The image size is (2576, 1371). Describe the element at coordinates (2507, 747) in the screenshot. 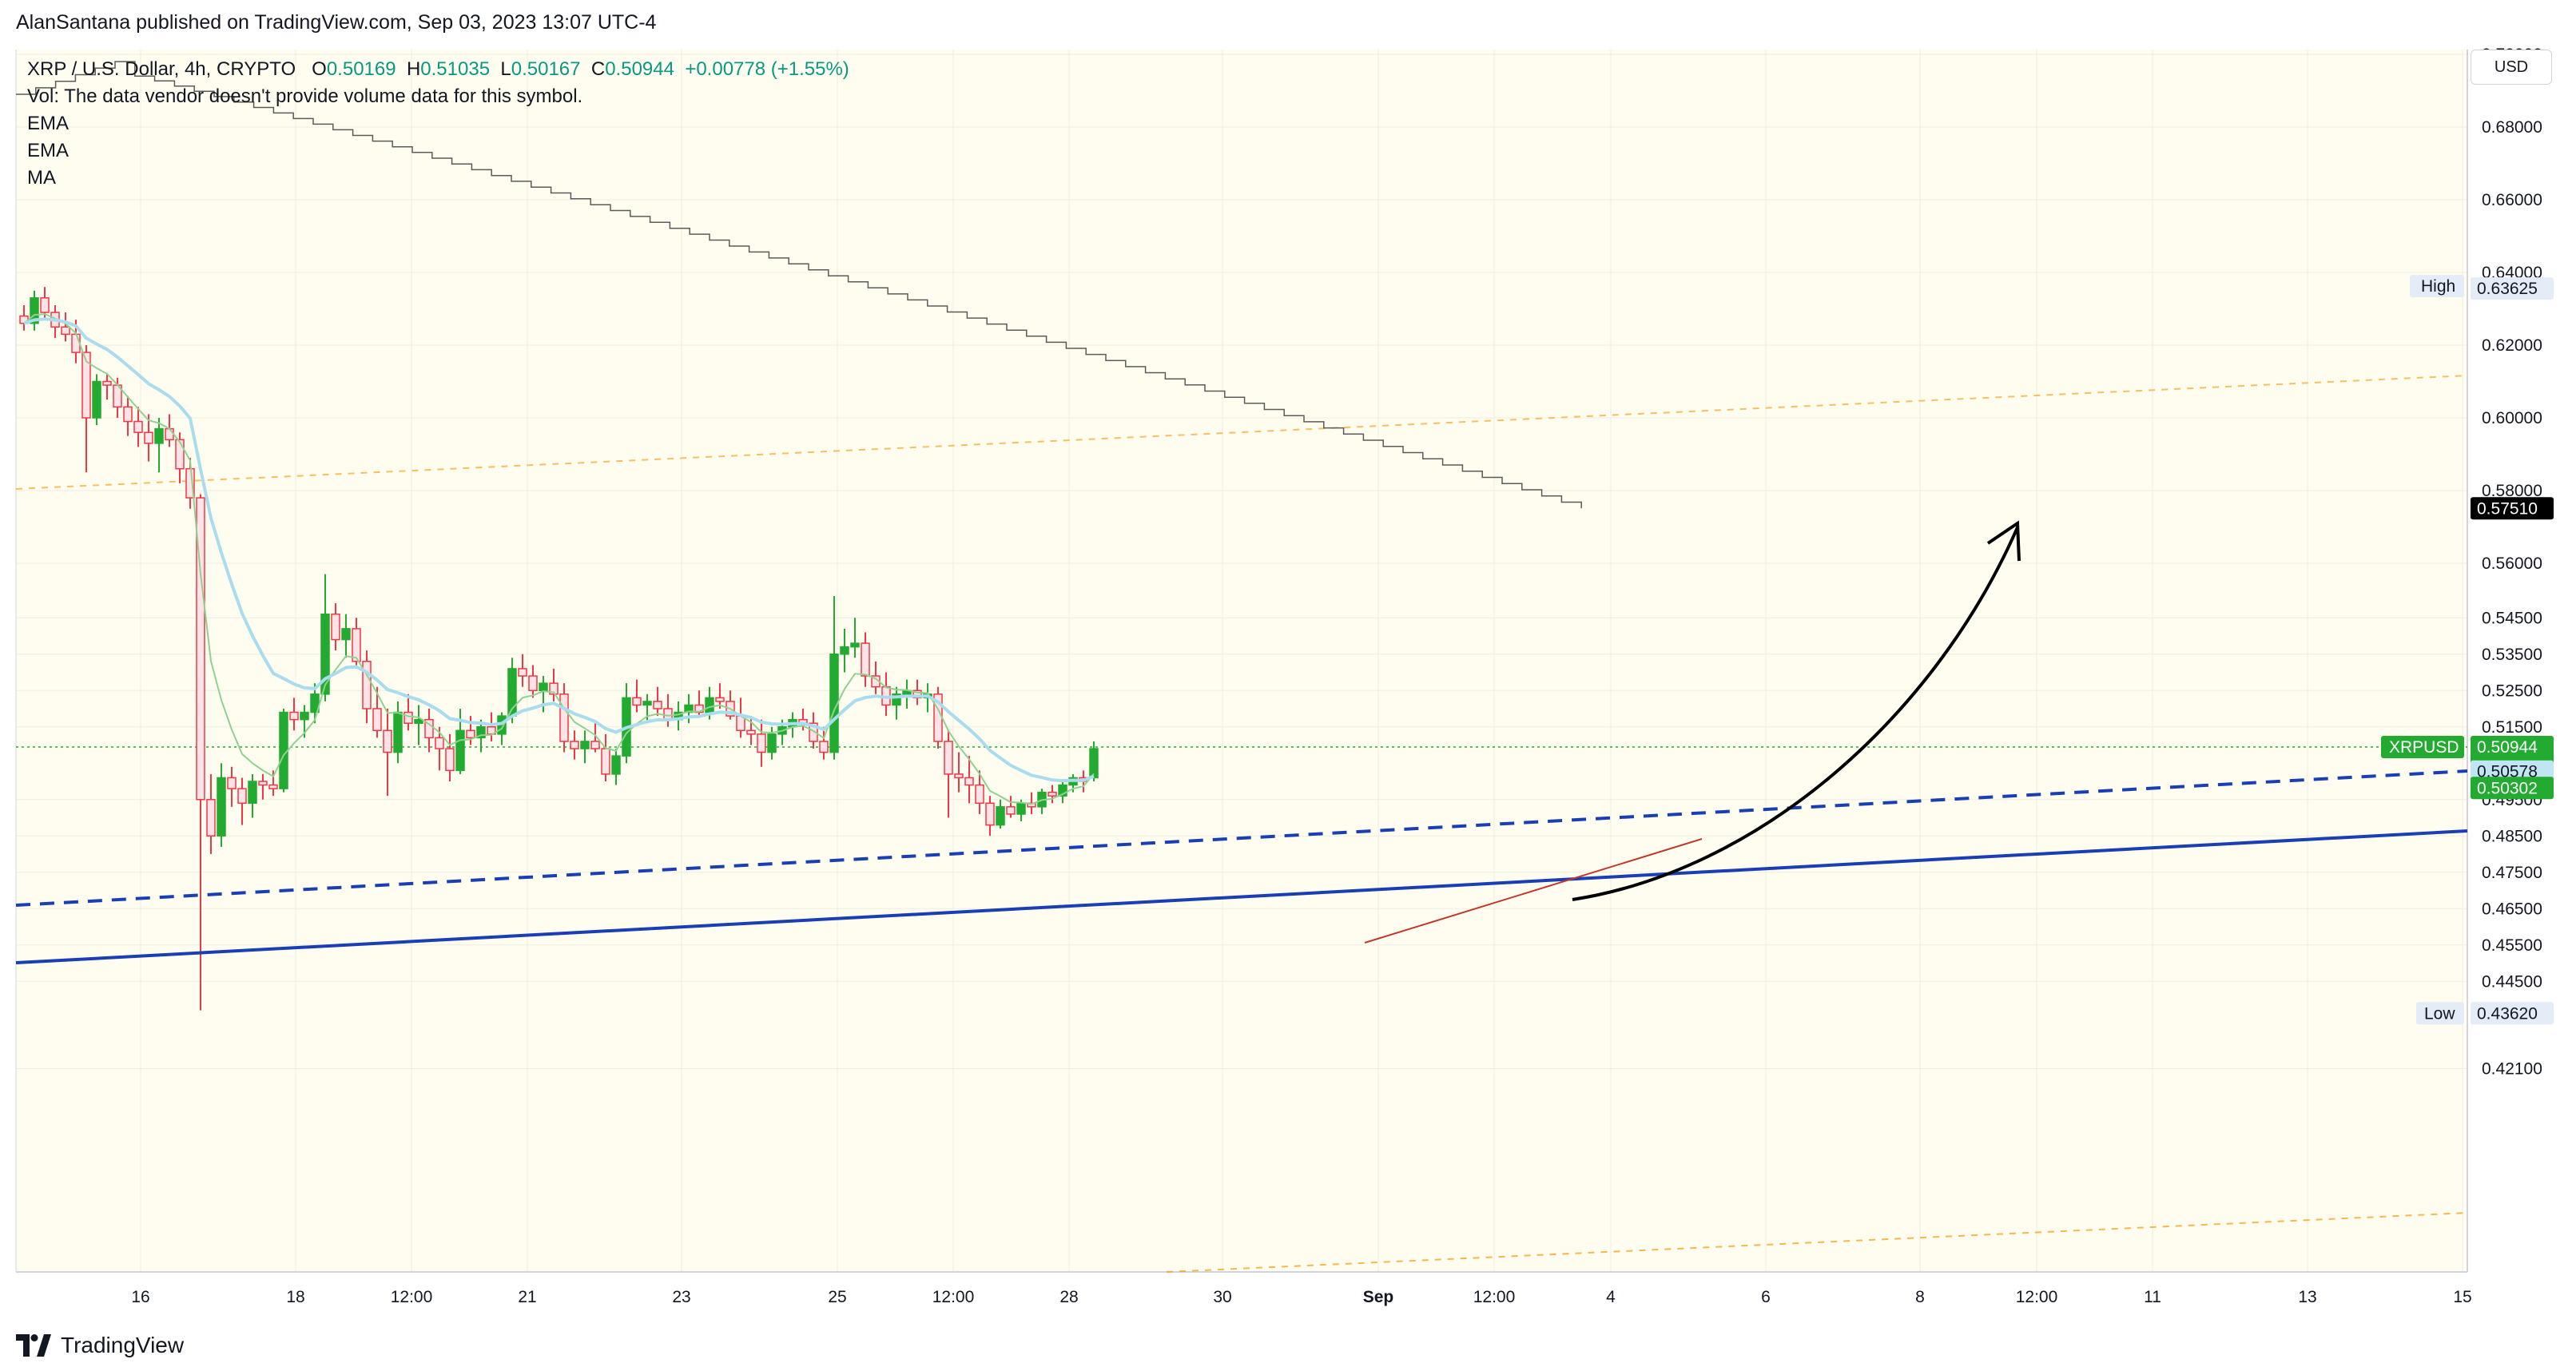

I see `last-price-tag: 0.50944` at that location.